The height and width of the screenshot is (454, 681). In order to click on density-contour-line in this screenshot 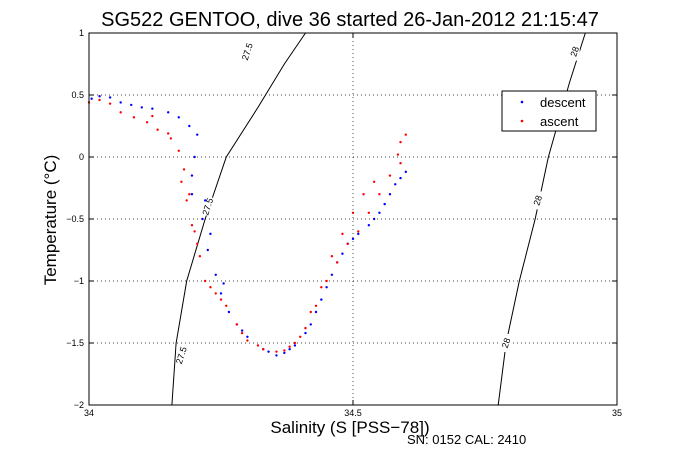, I will do `click(541, 219)`.